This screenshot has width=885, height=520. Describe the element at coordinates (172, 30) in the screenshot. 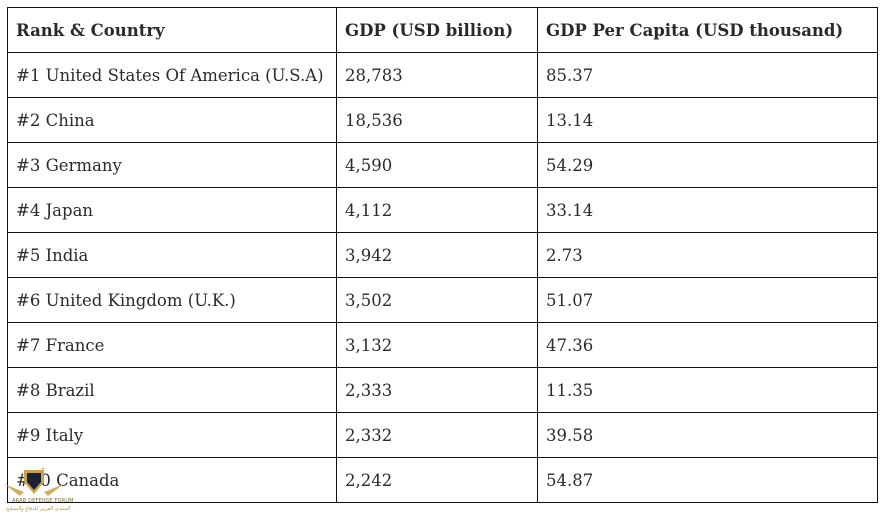

I see `header-rank-country: Rank & Country` at that location.